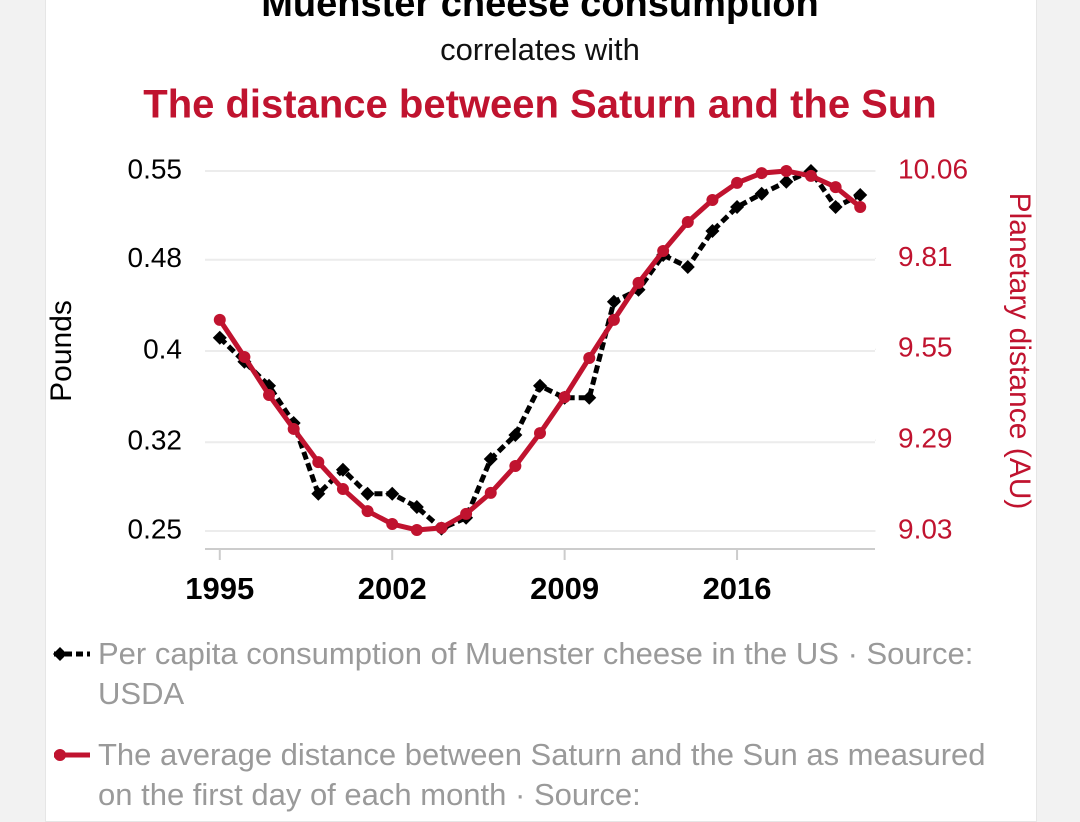 This screenshot has height=822, width=1080. What do you see at coordinates (155, 528) in the screenshot?
I see `y-tick-label: 0.25` at bounding box center [155, 528].